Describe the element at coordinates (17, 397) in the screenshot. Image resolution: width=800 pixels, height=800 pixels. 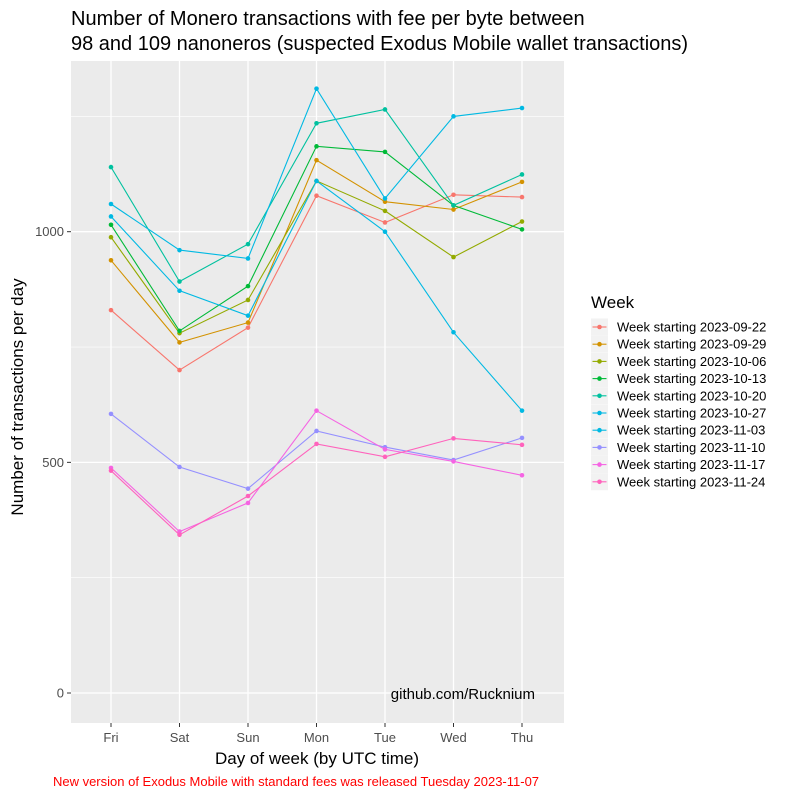
I see `y-axis-title: Number of transactions per day` at that location.